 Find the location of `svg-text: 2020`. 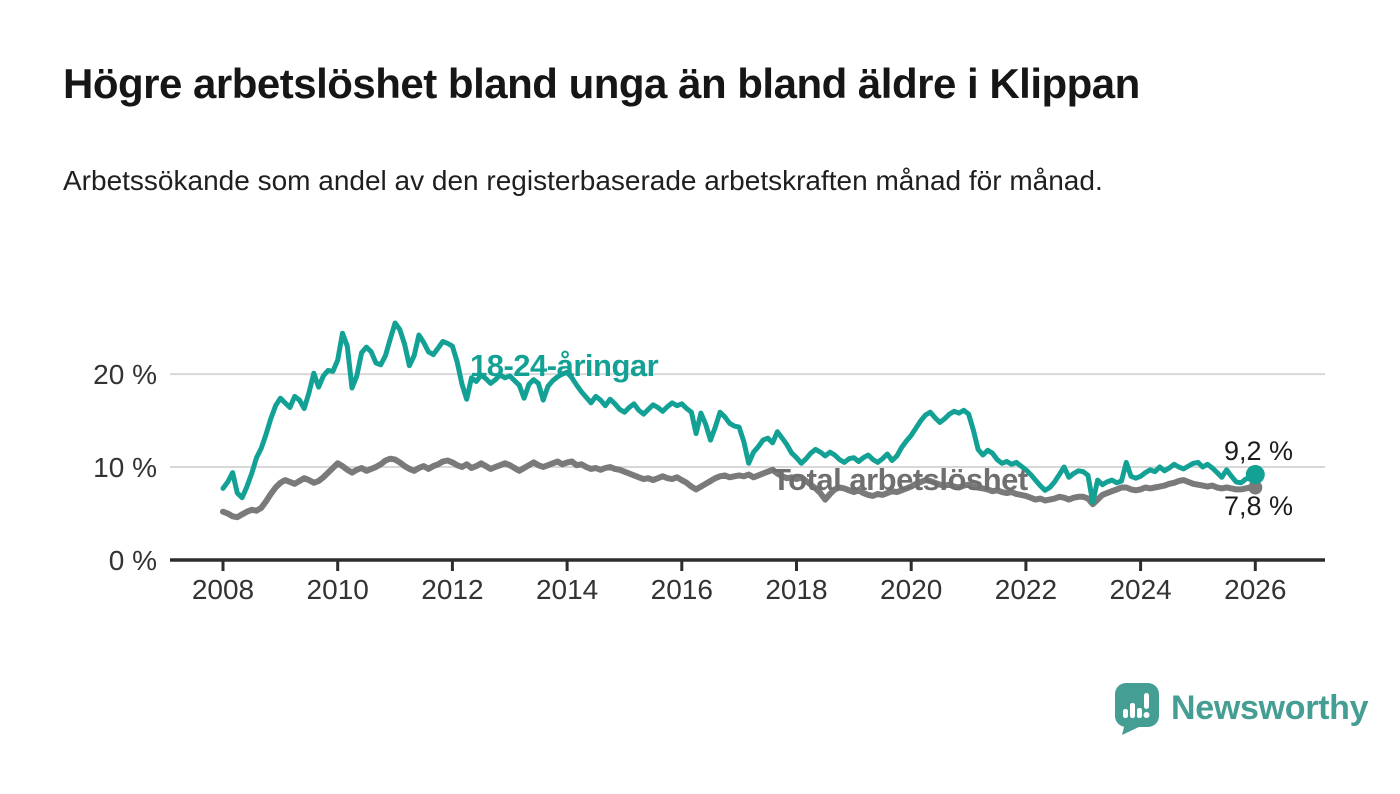

svg-text: 2020 is located at coordinates (911, 589).